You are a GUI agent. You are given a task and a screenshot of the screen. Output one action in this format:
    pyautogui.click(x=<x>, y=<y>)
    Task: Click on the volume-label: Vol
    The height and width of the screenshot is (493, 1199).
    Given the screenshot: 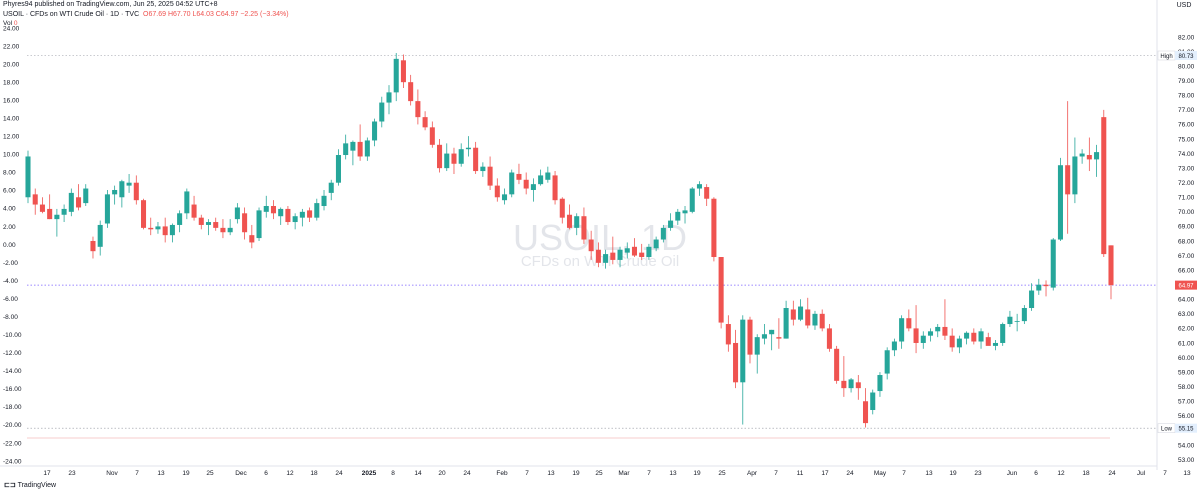 What is the action you would take?
    pyautogui.click(x=8, y=23)
    